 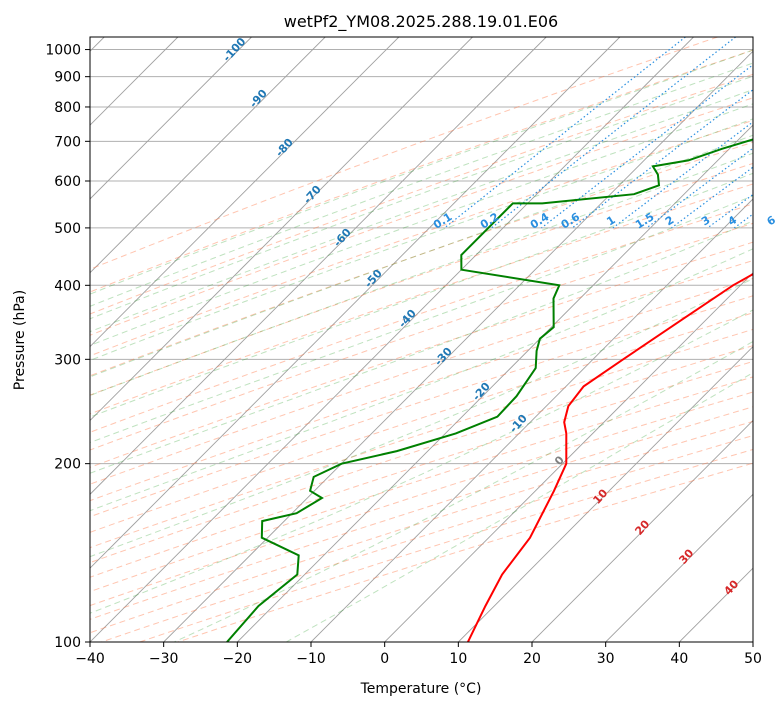 What do you see at coordinates (67, 142) in the screenshot?
I see `y-tick-label: 700` at bounding box center [67, 142].